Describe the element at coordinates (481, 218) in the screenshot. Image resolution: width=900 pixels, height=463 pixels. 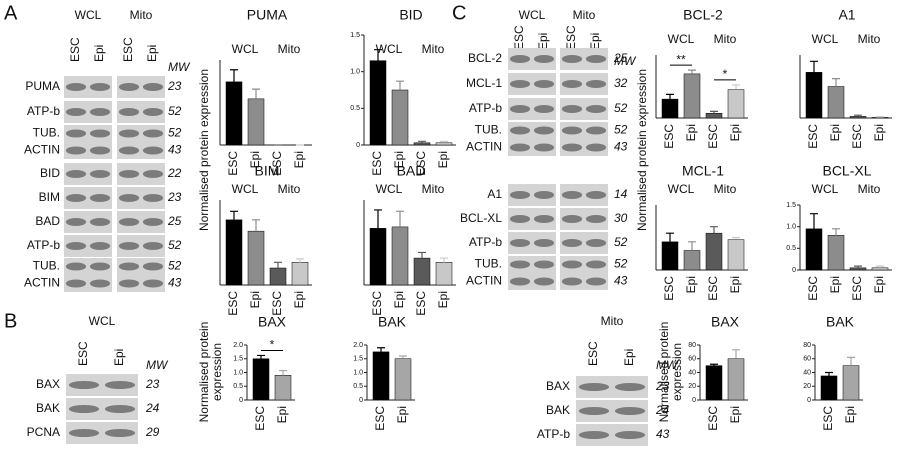
I see `blot-row-label: BCL-XL` at that location.